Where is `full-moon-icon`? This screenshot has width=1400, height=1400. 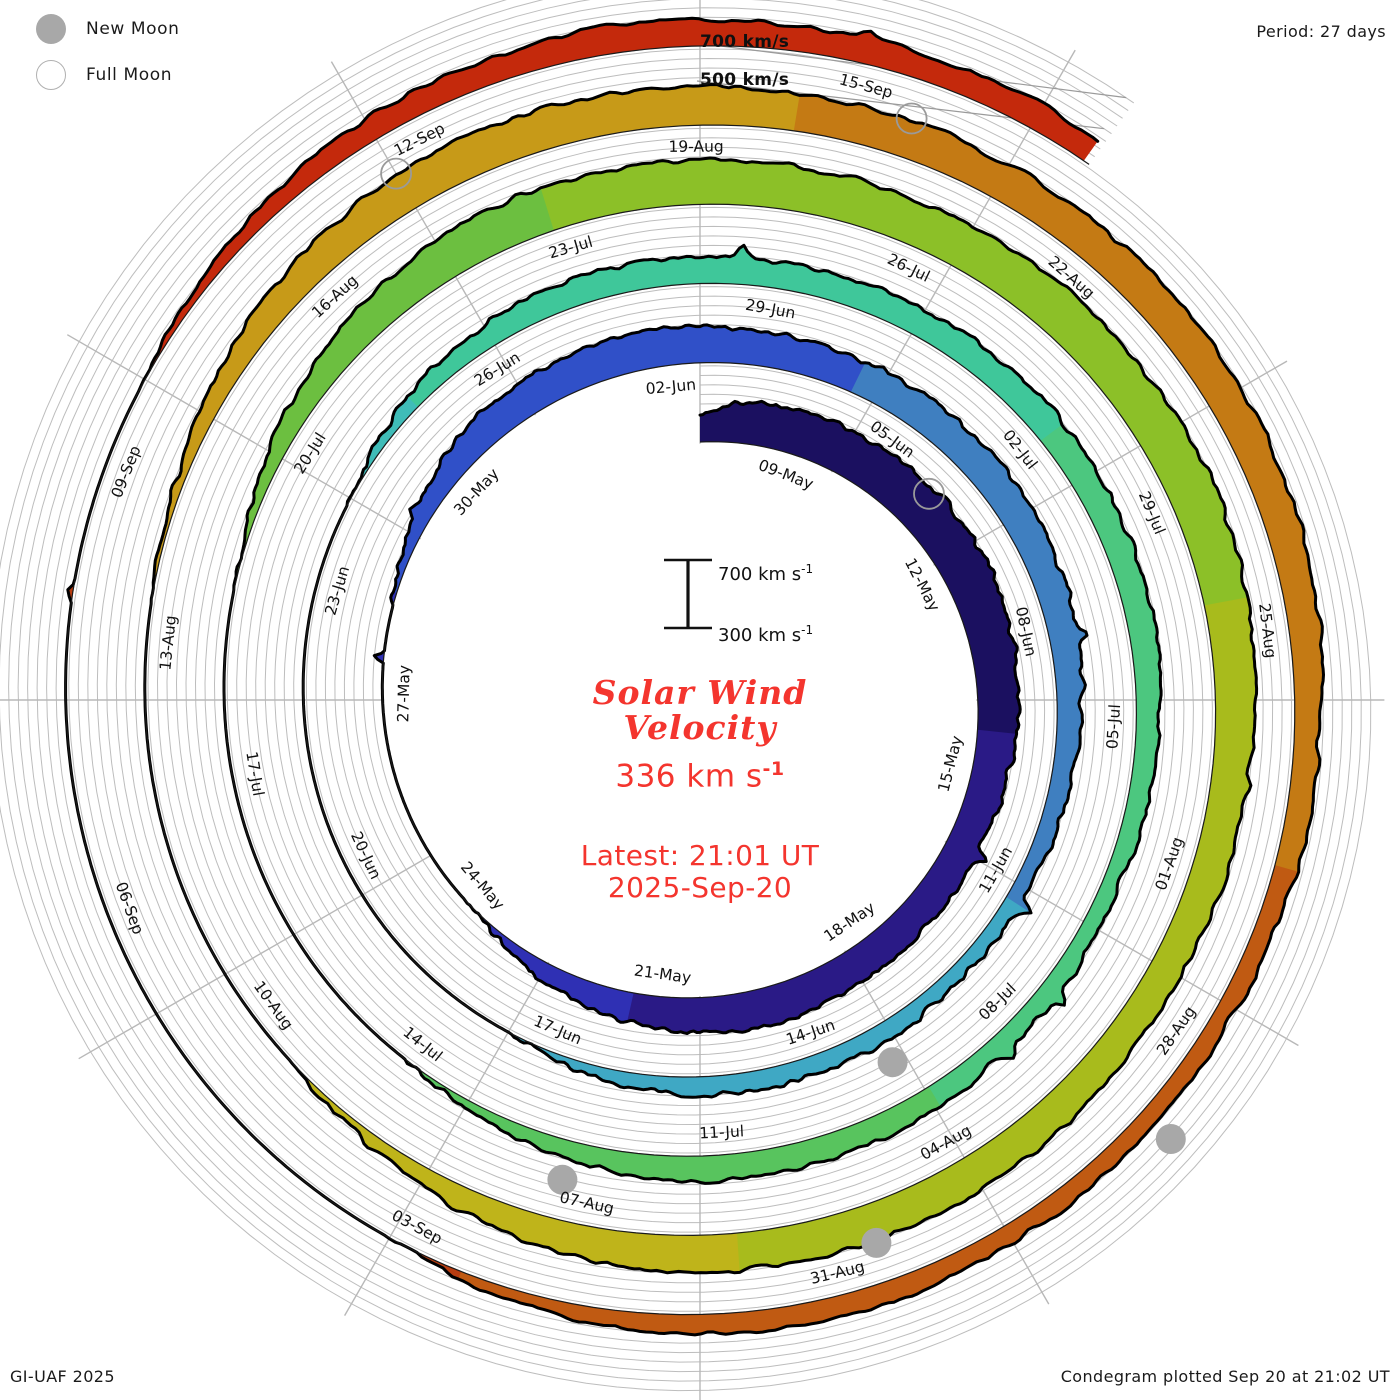 full-moon-icon is located at coordinates (51, 75).